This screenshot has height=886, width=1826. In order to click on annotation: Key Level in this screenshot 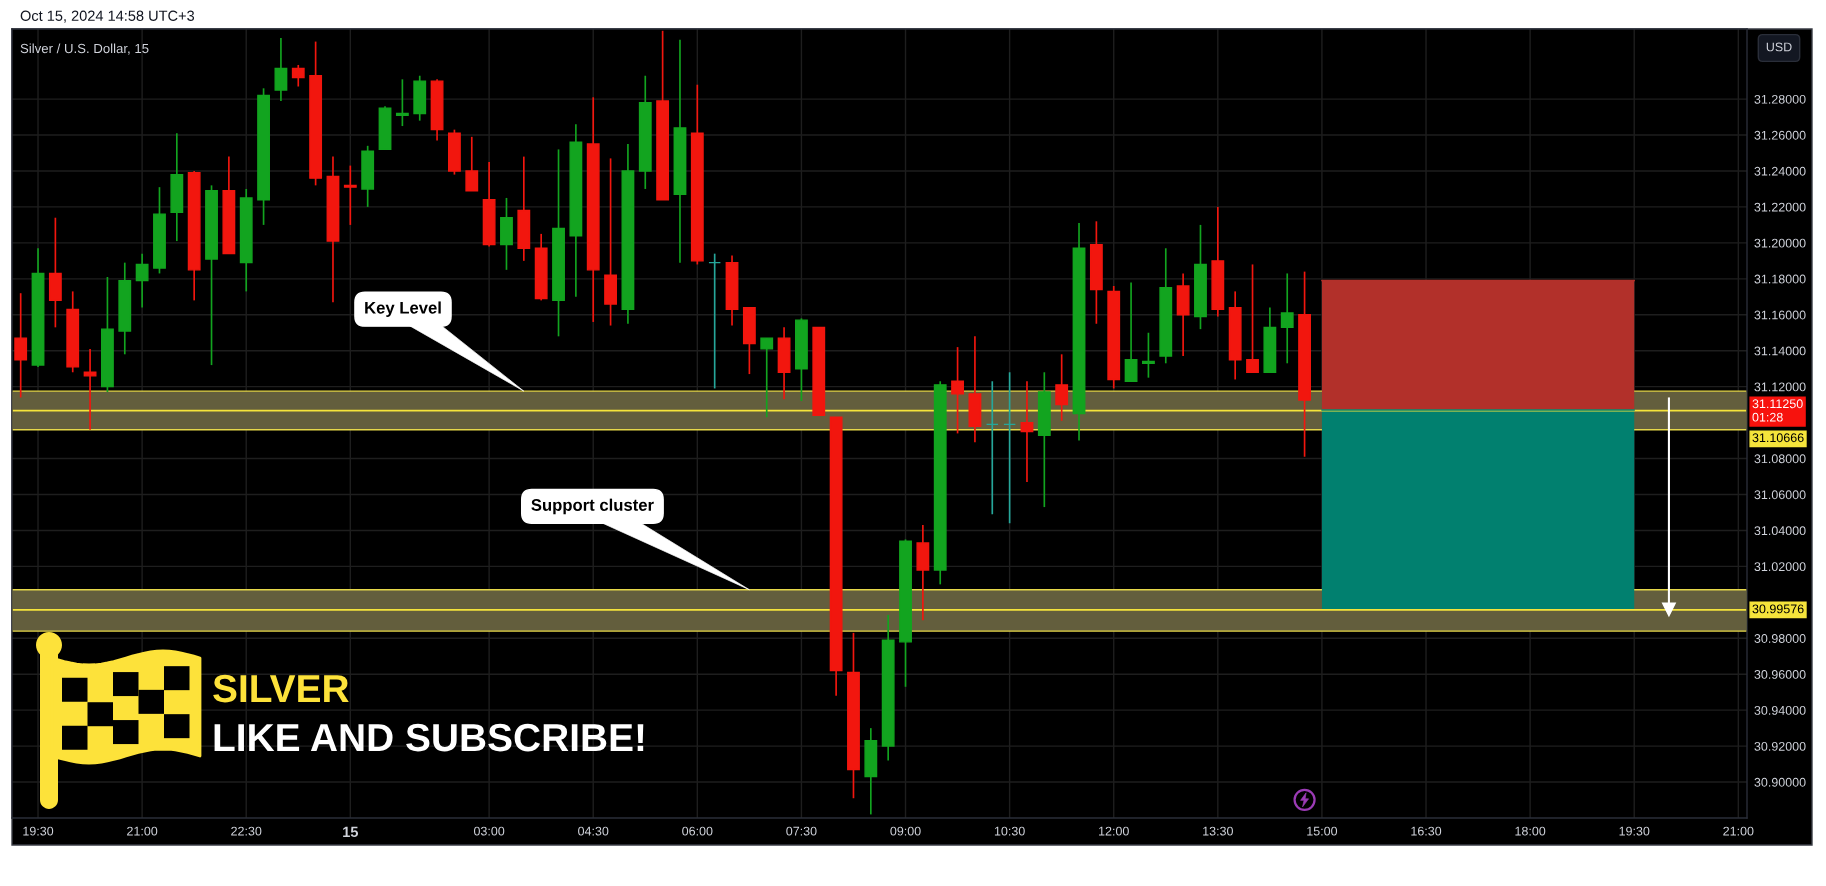, I will do `click(403, 309)`.